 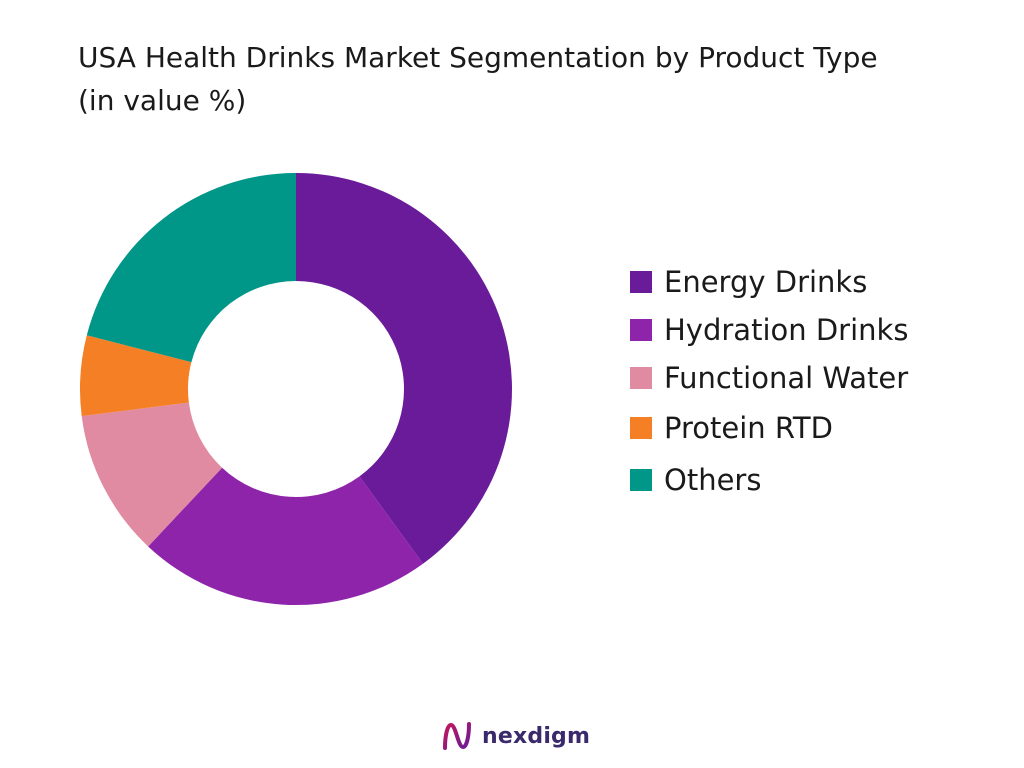 What do you see at coordinates (786, 330) in the screenshot?
I see `legend-label: Hydration Drinks` at bounding box center [786, 330].